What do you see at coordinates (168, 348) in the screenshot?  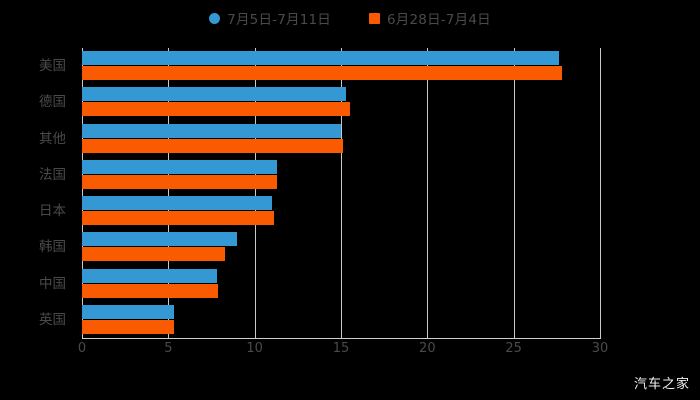 I see `x-axis-tick-label: 5` at bounding box center [168, 348].